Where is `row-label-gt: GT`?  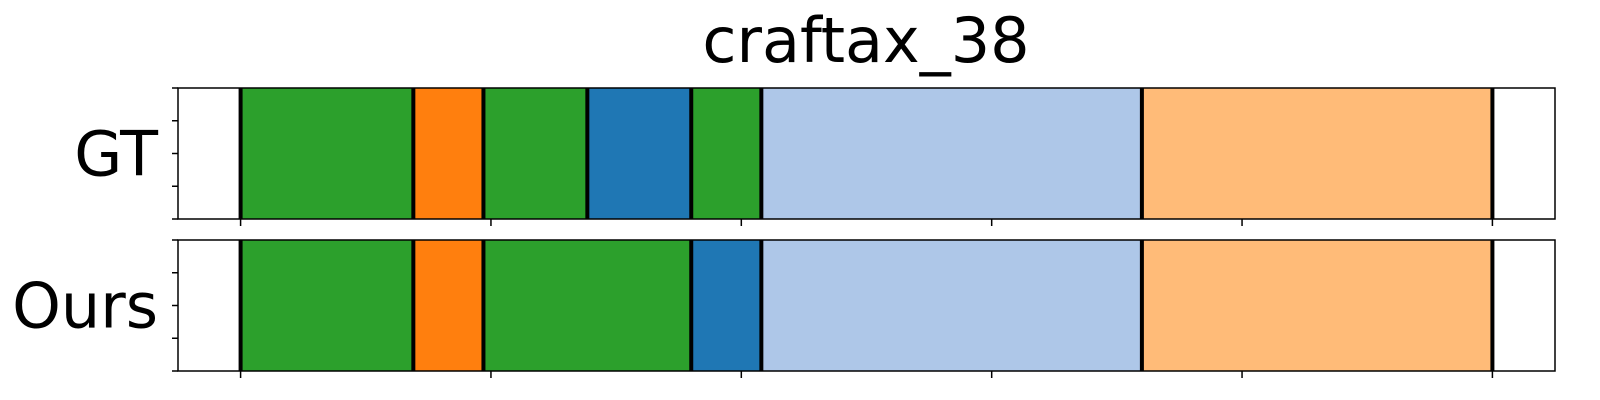
row-label-gt: GT is located at coordinates (116, 154).